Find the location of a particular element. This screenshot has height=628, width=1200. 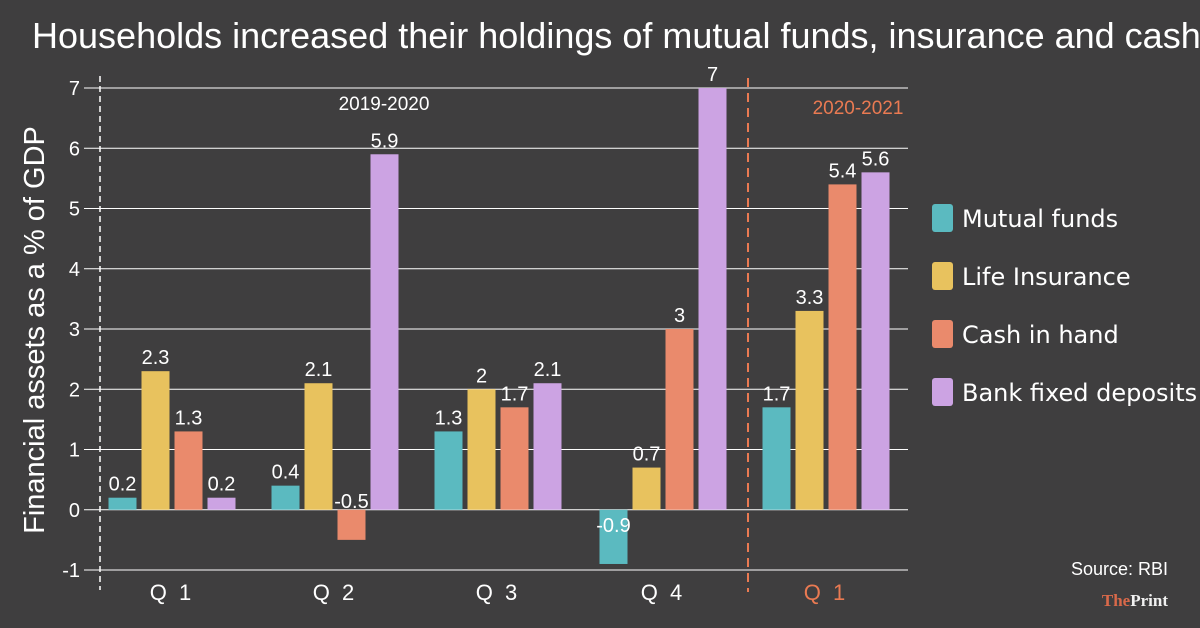

source-note: Source: RBI is located at coordinates (1119, 569).